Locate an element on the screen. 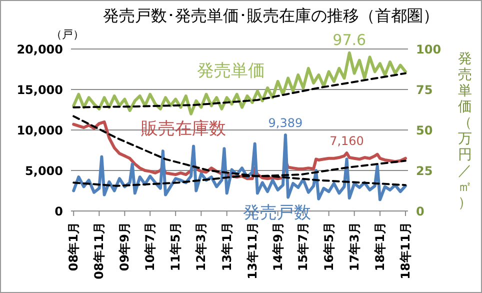 This screenshot has height=293, width=482. y2-tick-label: 0 is located at coordinates (420, 211).